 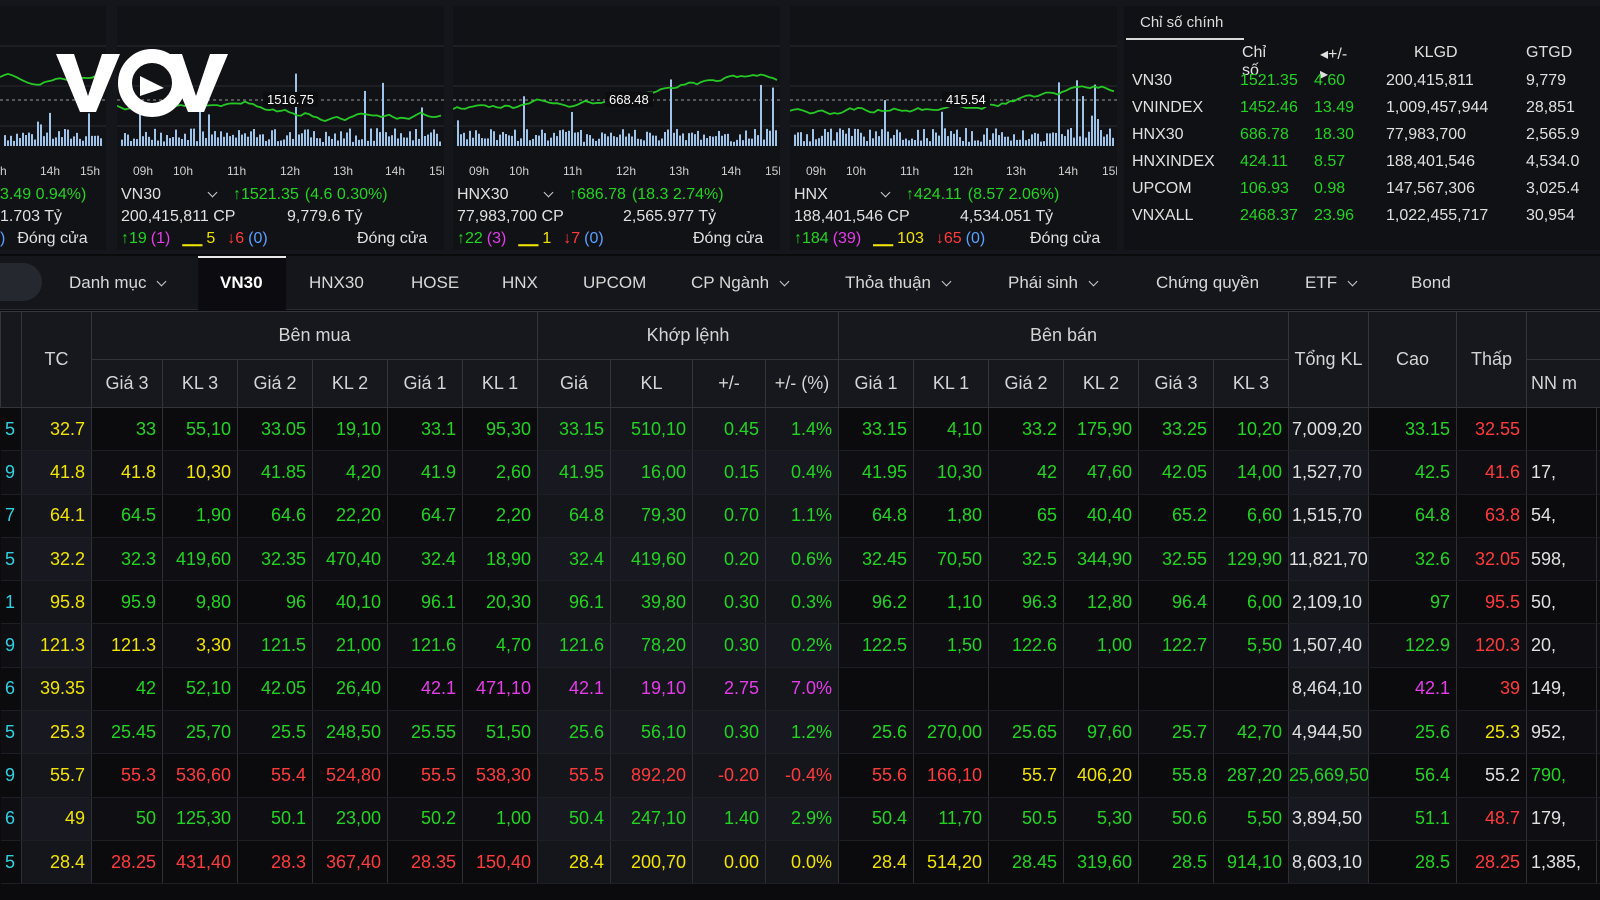 What do you see at coordinates (127, 732) in the screenshot?
I see `data-cell: 25.45` at bounding box center [127, 732].